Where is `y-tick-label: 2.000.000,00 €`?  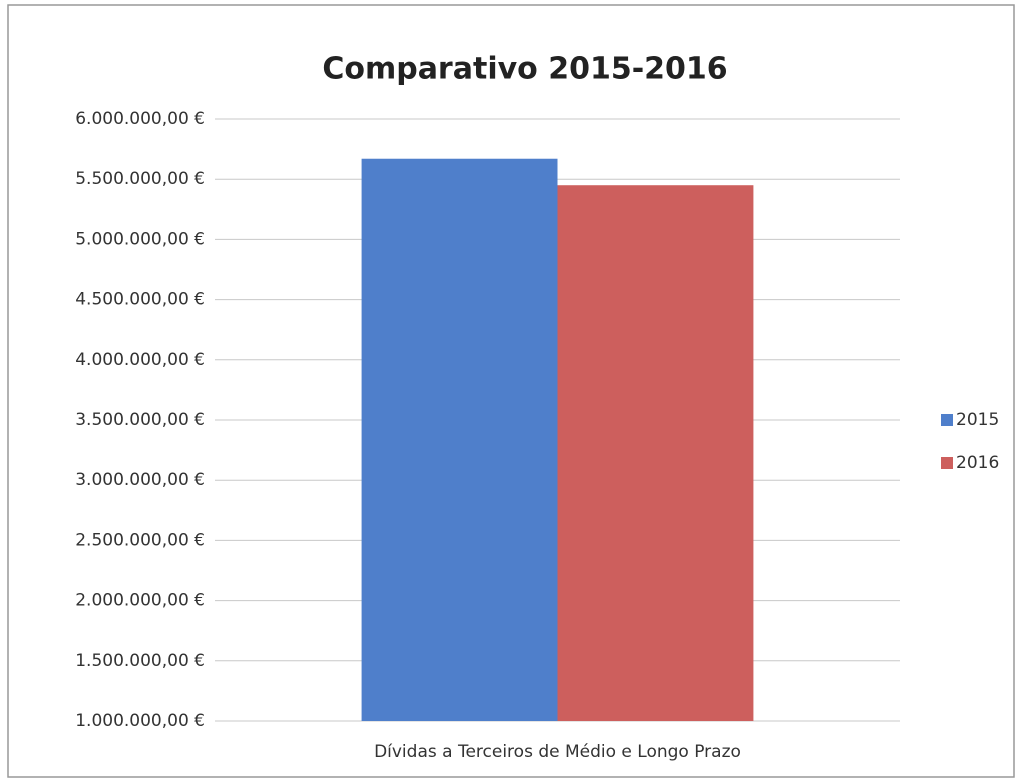 y-tick-label: 2.000.000,00 € is located at coordinates (140, 601).